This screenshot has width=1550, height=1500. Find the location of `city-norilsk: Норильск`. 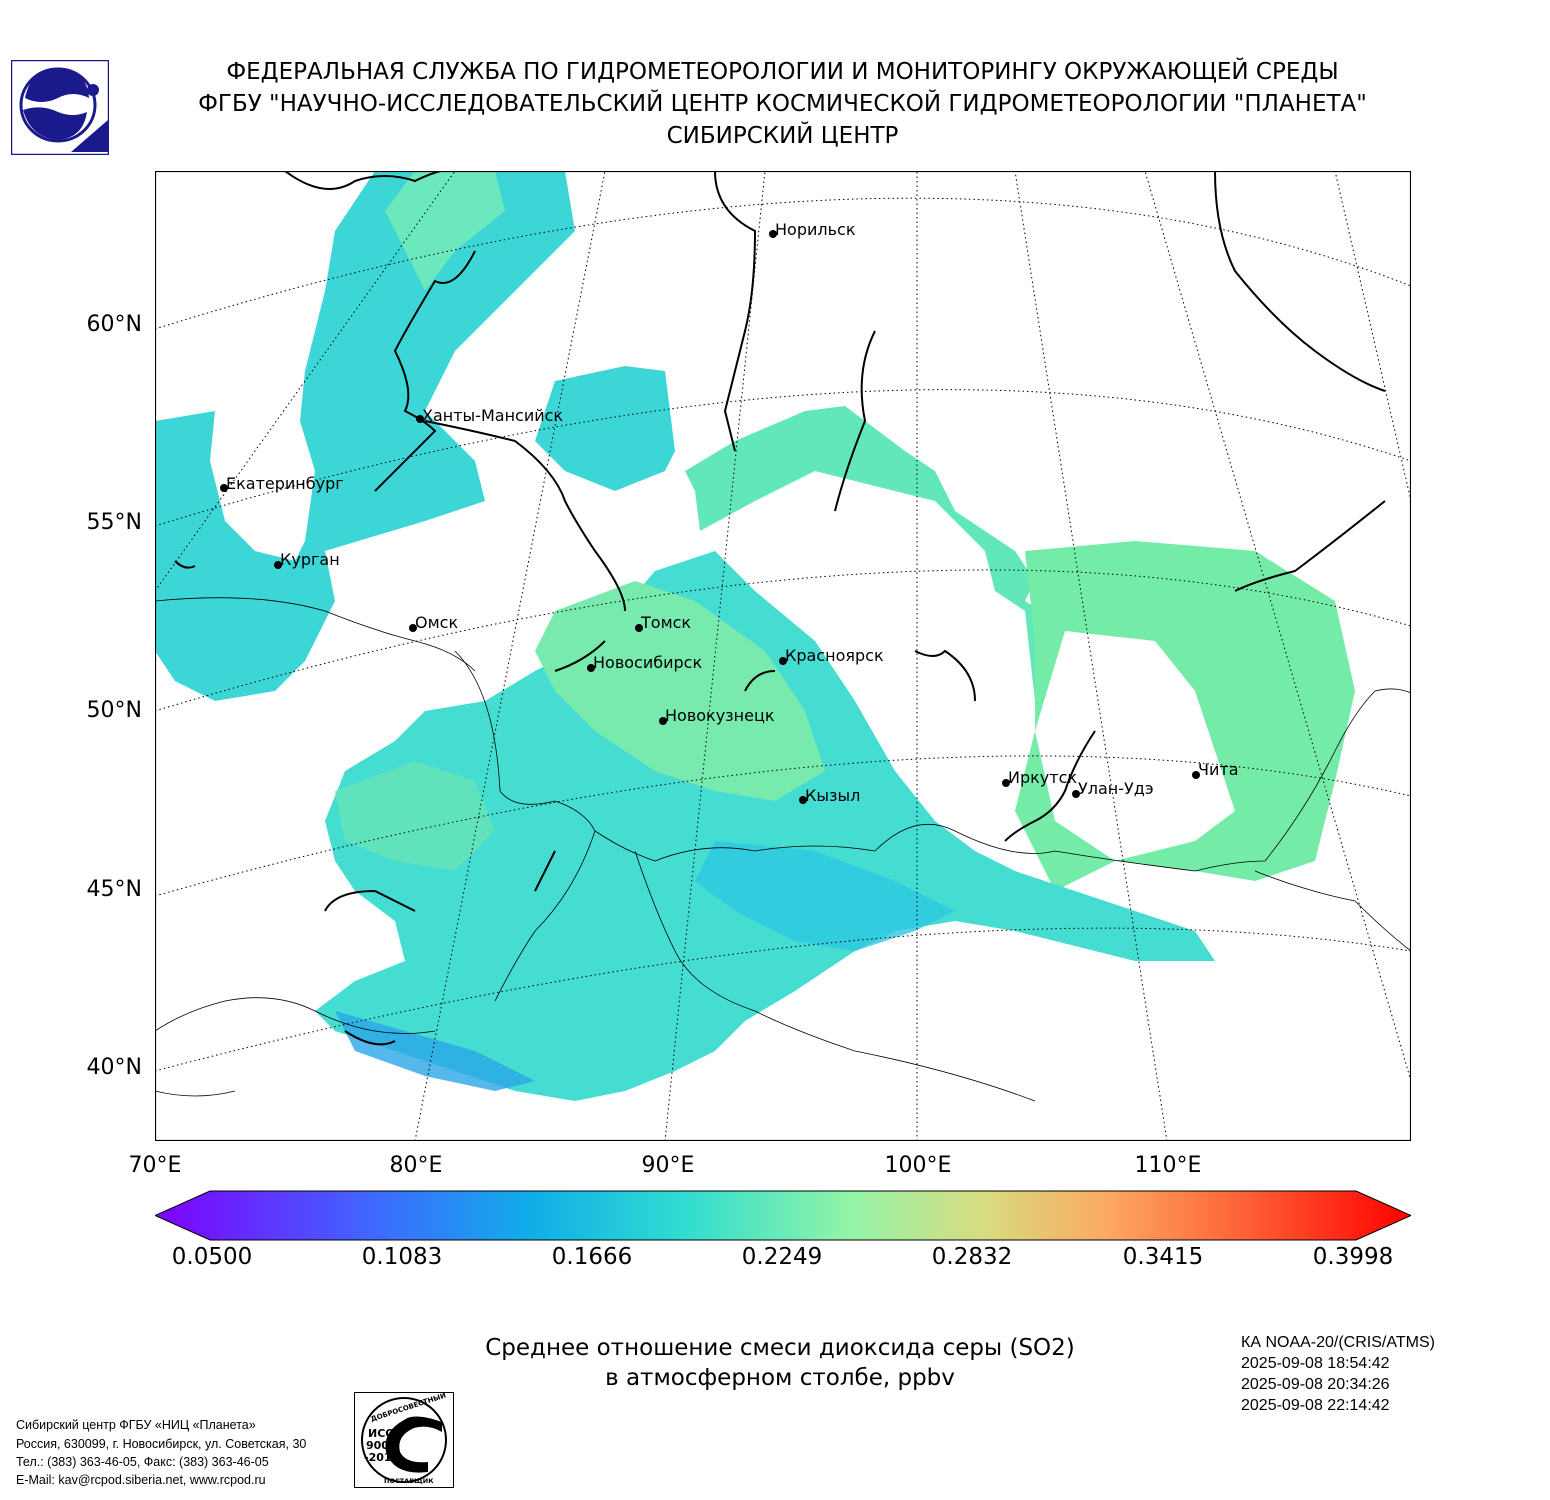

city-norilsk: Норильск is located at coordinates (815, 229).